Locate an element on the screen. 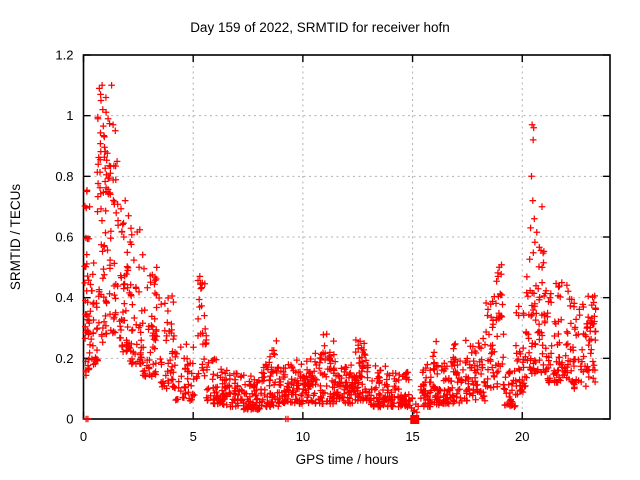 The image size is (640, 480). y-tick-label: 0 is located at coordinates (69, 419).